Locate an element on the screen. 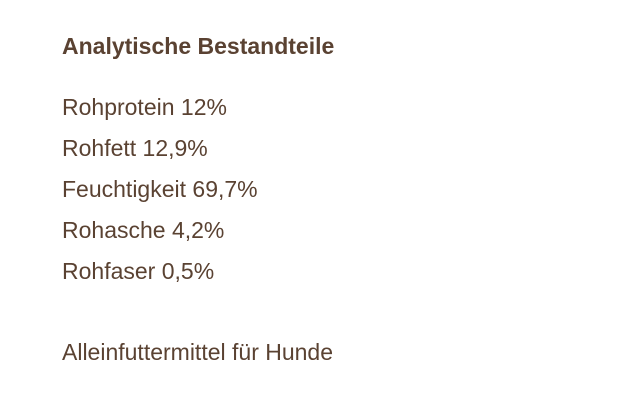  nutrient-item-crude-fat: Rohfett 12,9% is located at coordinates (135, 148).